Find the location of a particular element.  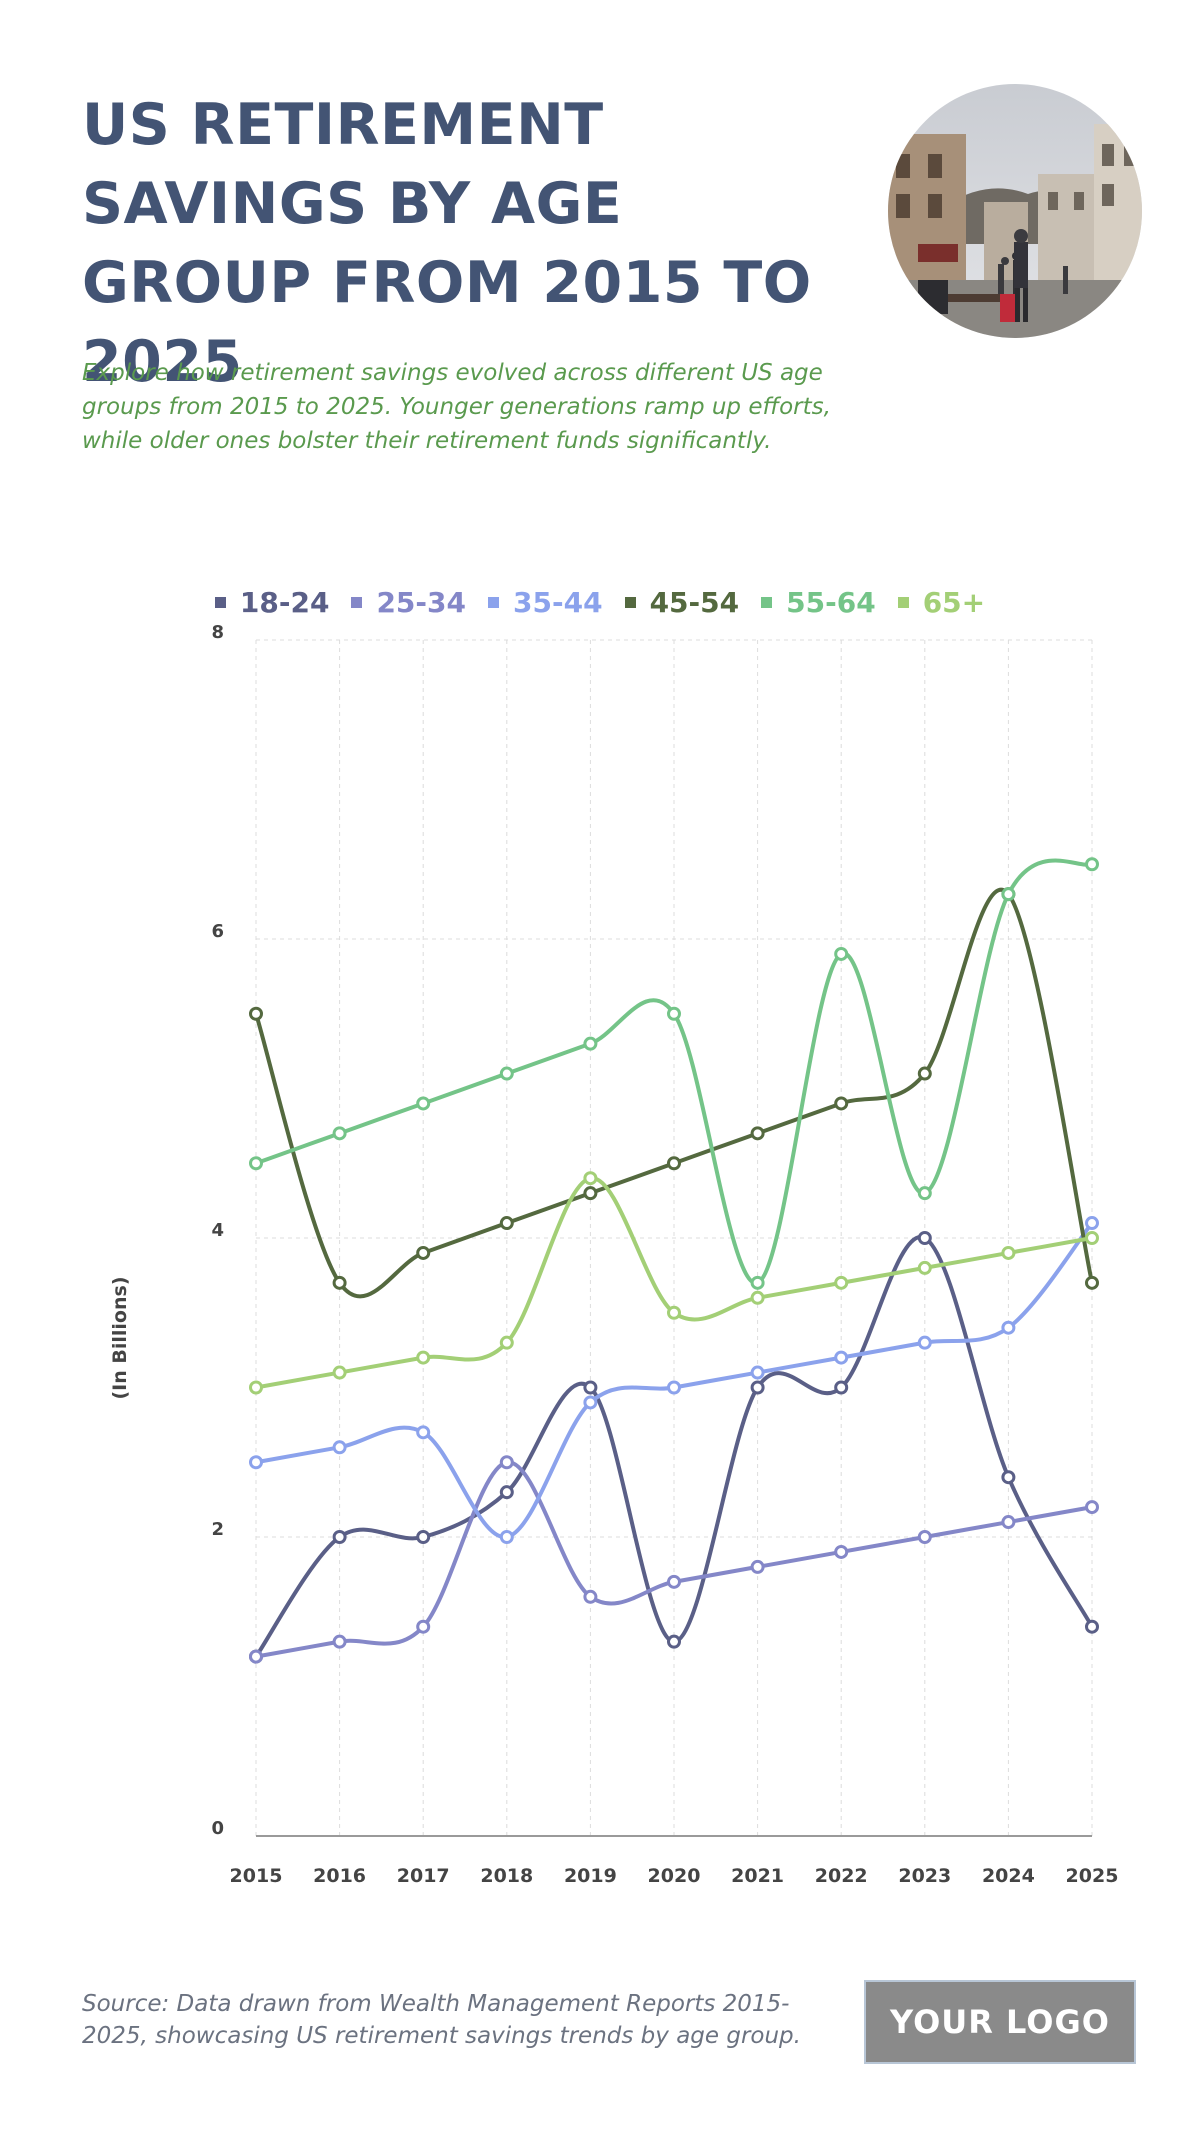

legend-label: 45-54 is located at coordinates (694, 602).